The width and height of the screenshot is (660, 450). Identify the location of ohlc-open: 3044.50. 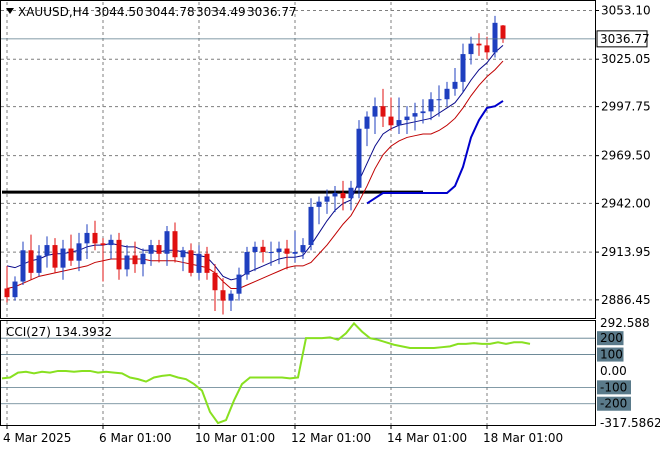
(119, 12).